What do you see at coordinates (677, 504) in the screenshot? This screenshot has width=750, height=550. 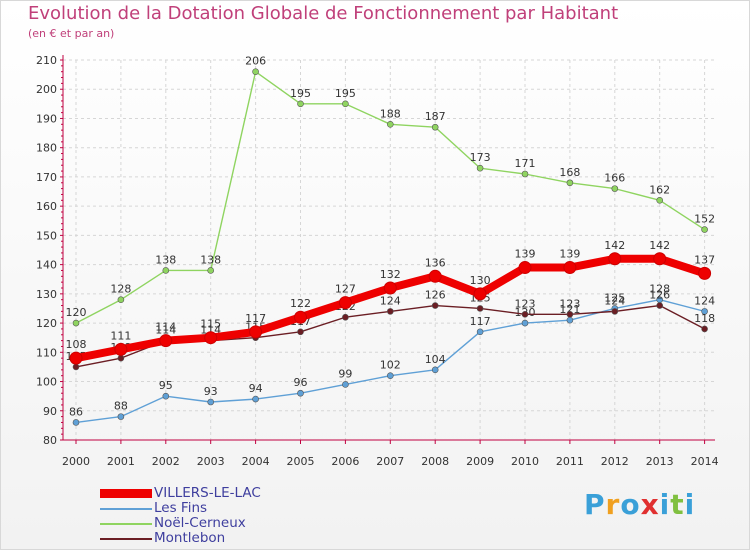 I see `logo-letter: t` at bounding box center [677, 504].